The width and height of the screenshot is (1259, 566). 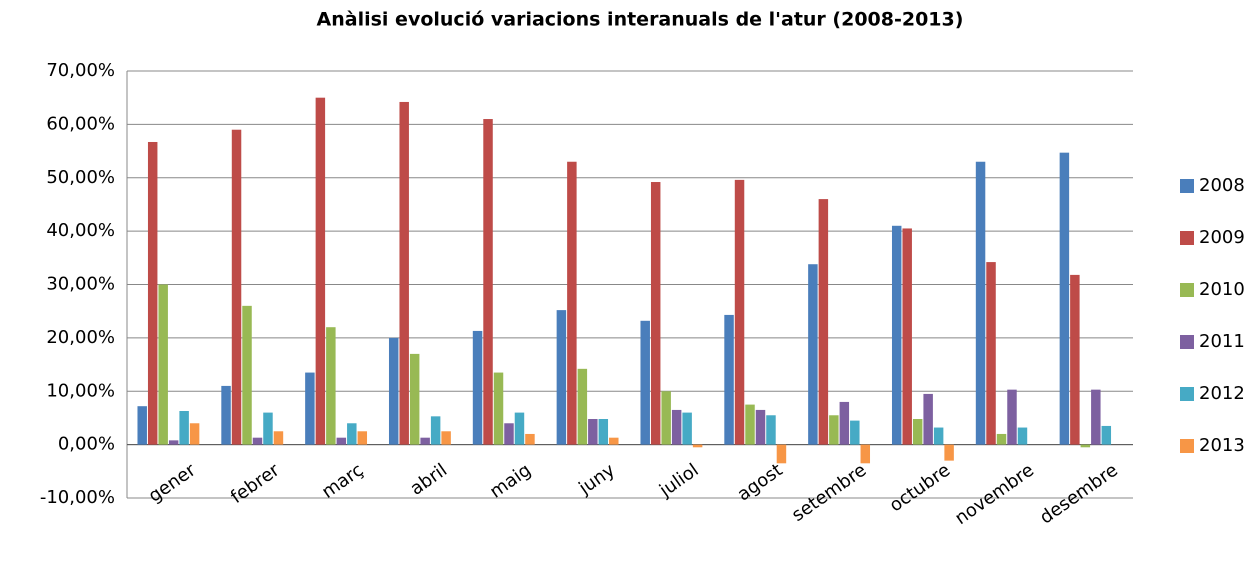 What do you see at coordinates (1222, 237) in the screenshot?
I see `legend-label: 2009` at bounding box center [1222, 237].